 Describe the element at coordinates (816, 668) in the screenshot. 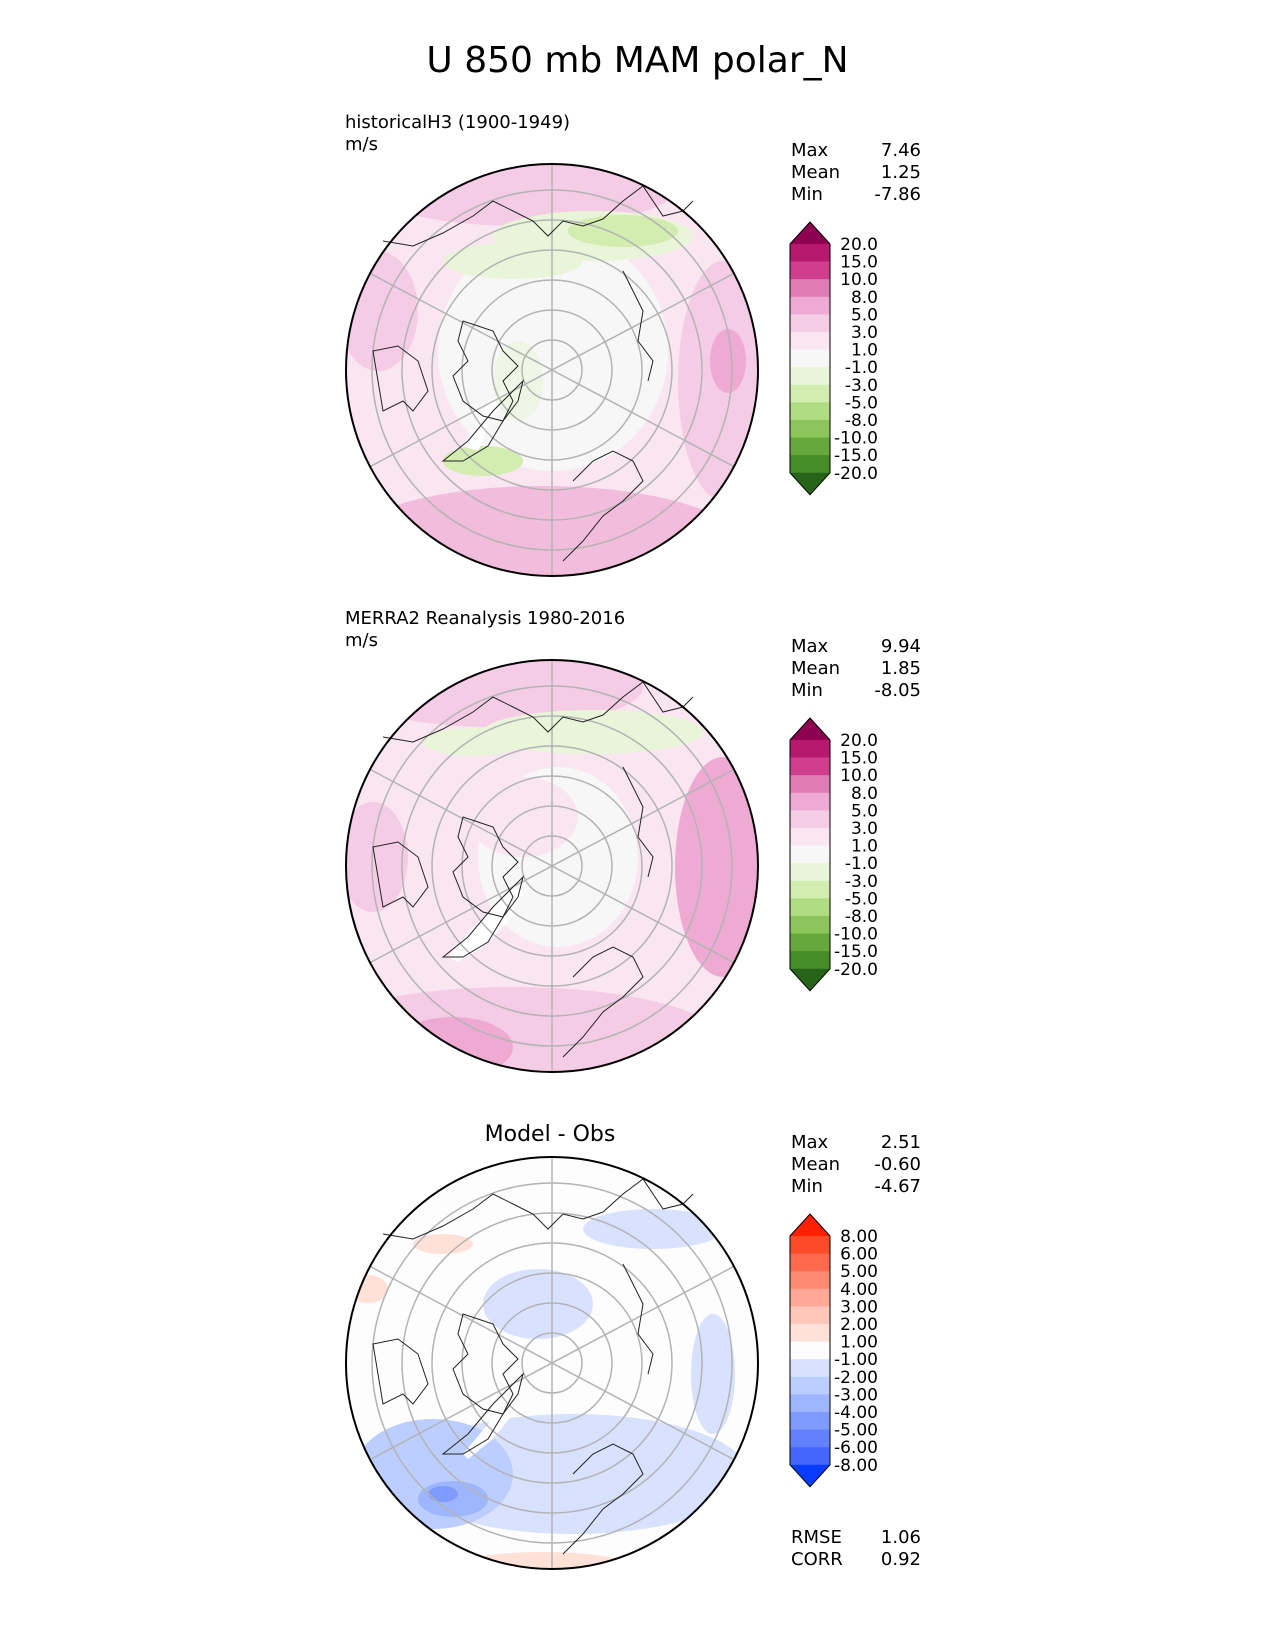

I see `stat-label: Mean` at that location.